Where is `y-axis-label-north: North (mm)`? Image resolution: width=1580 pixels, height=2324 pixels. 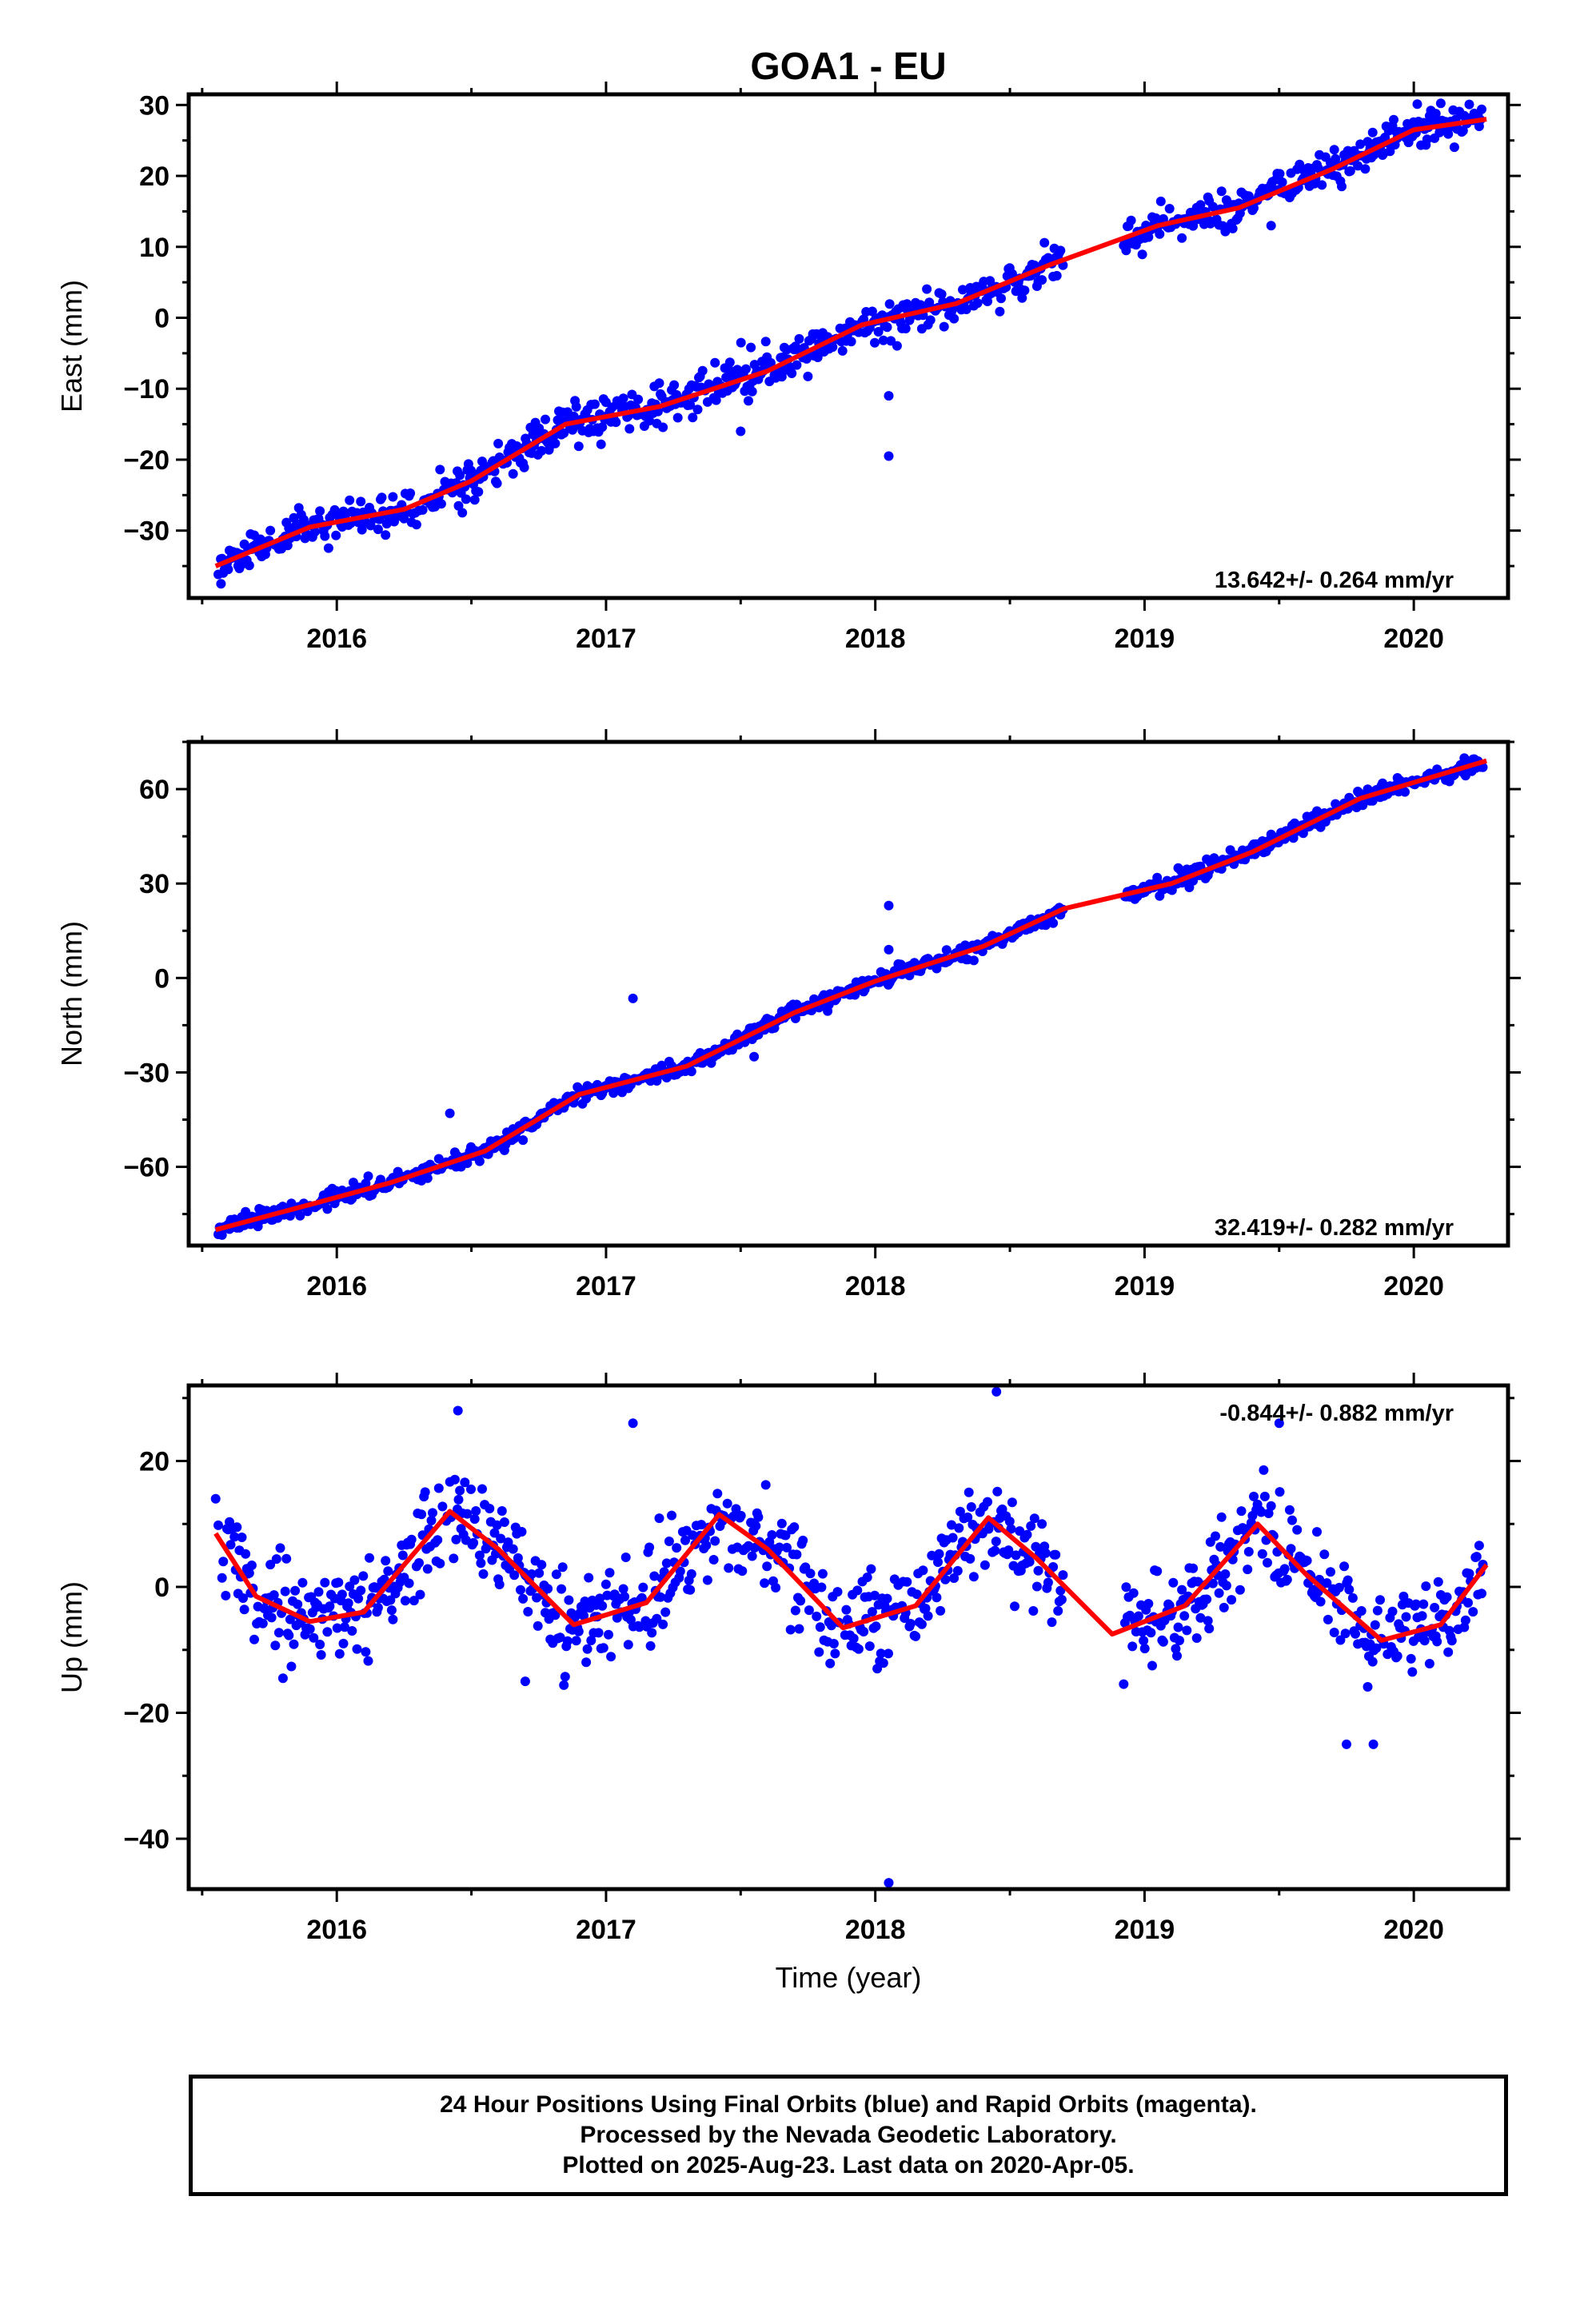 y-axis-label-north: North (mm) is located at coordinates (72, 994).